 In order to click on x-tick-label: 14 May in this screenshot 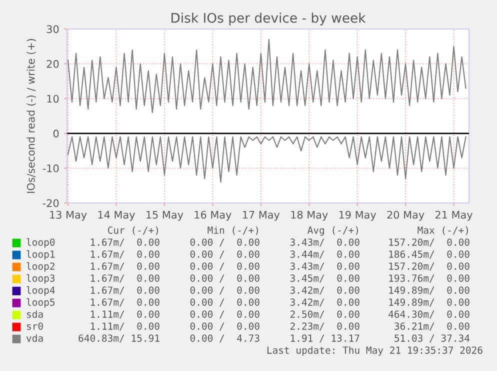, I will do `click(116, 215)`.